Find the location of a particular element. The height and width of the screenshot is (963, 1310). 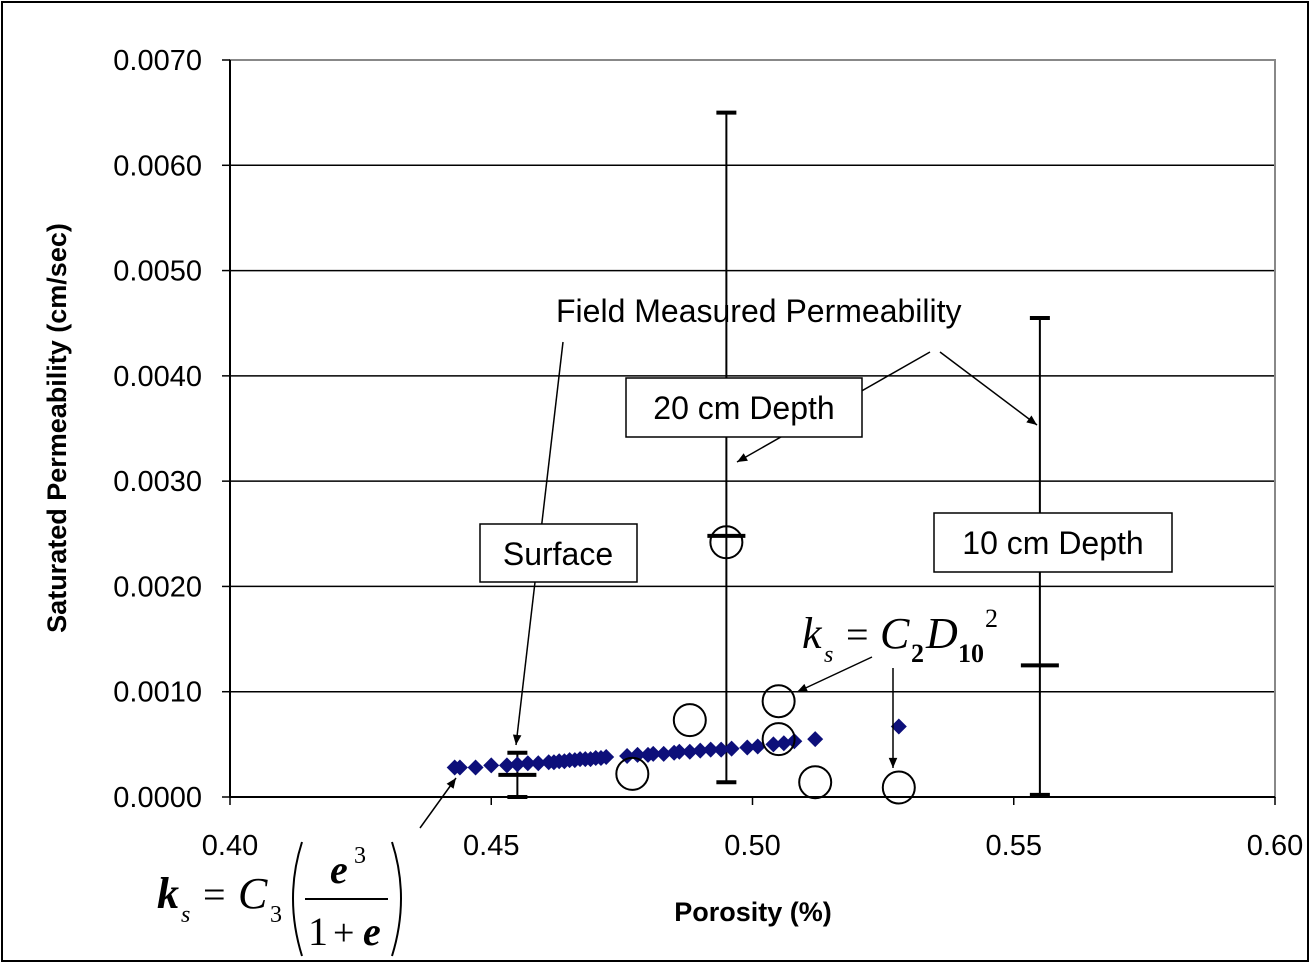

arrow-eq2-line is located at coordinates (438, 803).